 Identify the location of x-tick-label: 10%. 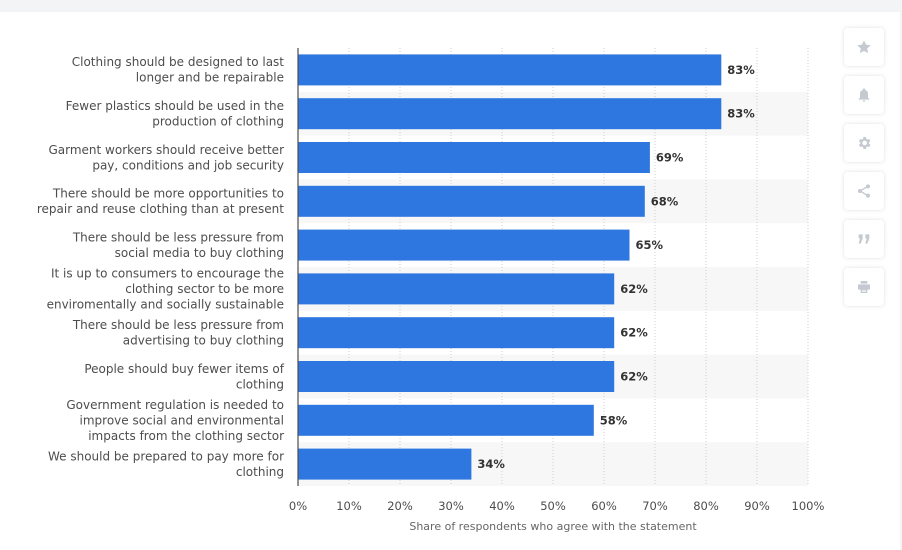
(349, 506).